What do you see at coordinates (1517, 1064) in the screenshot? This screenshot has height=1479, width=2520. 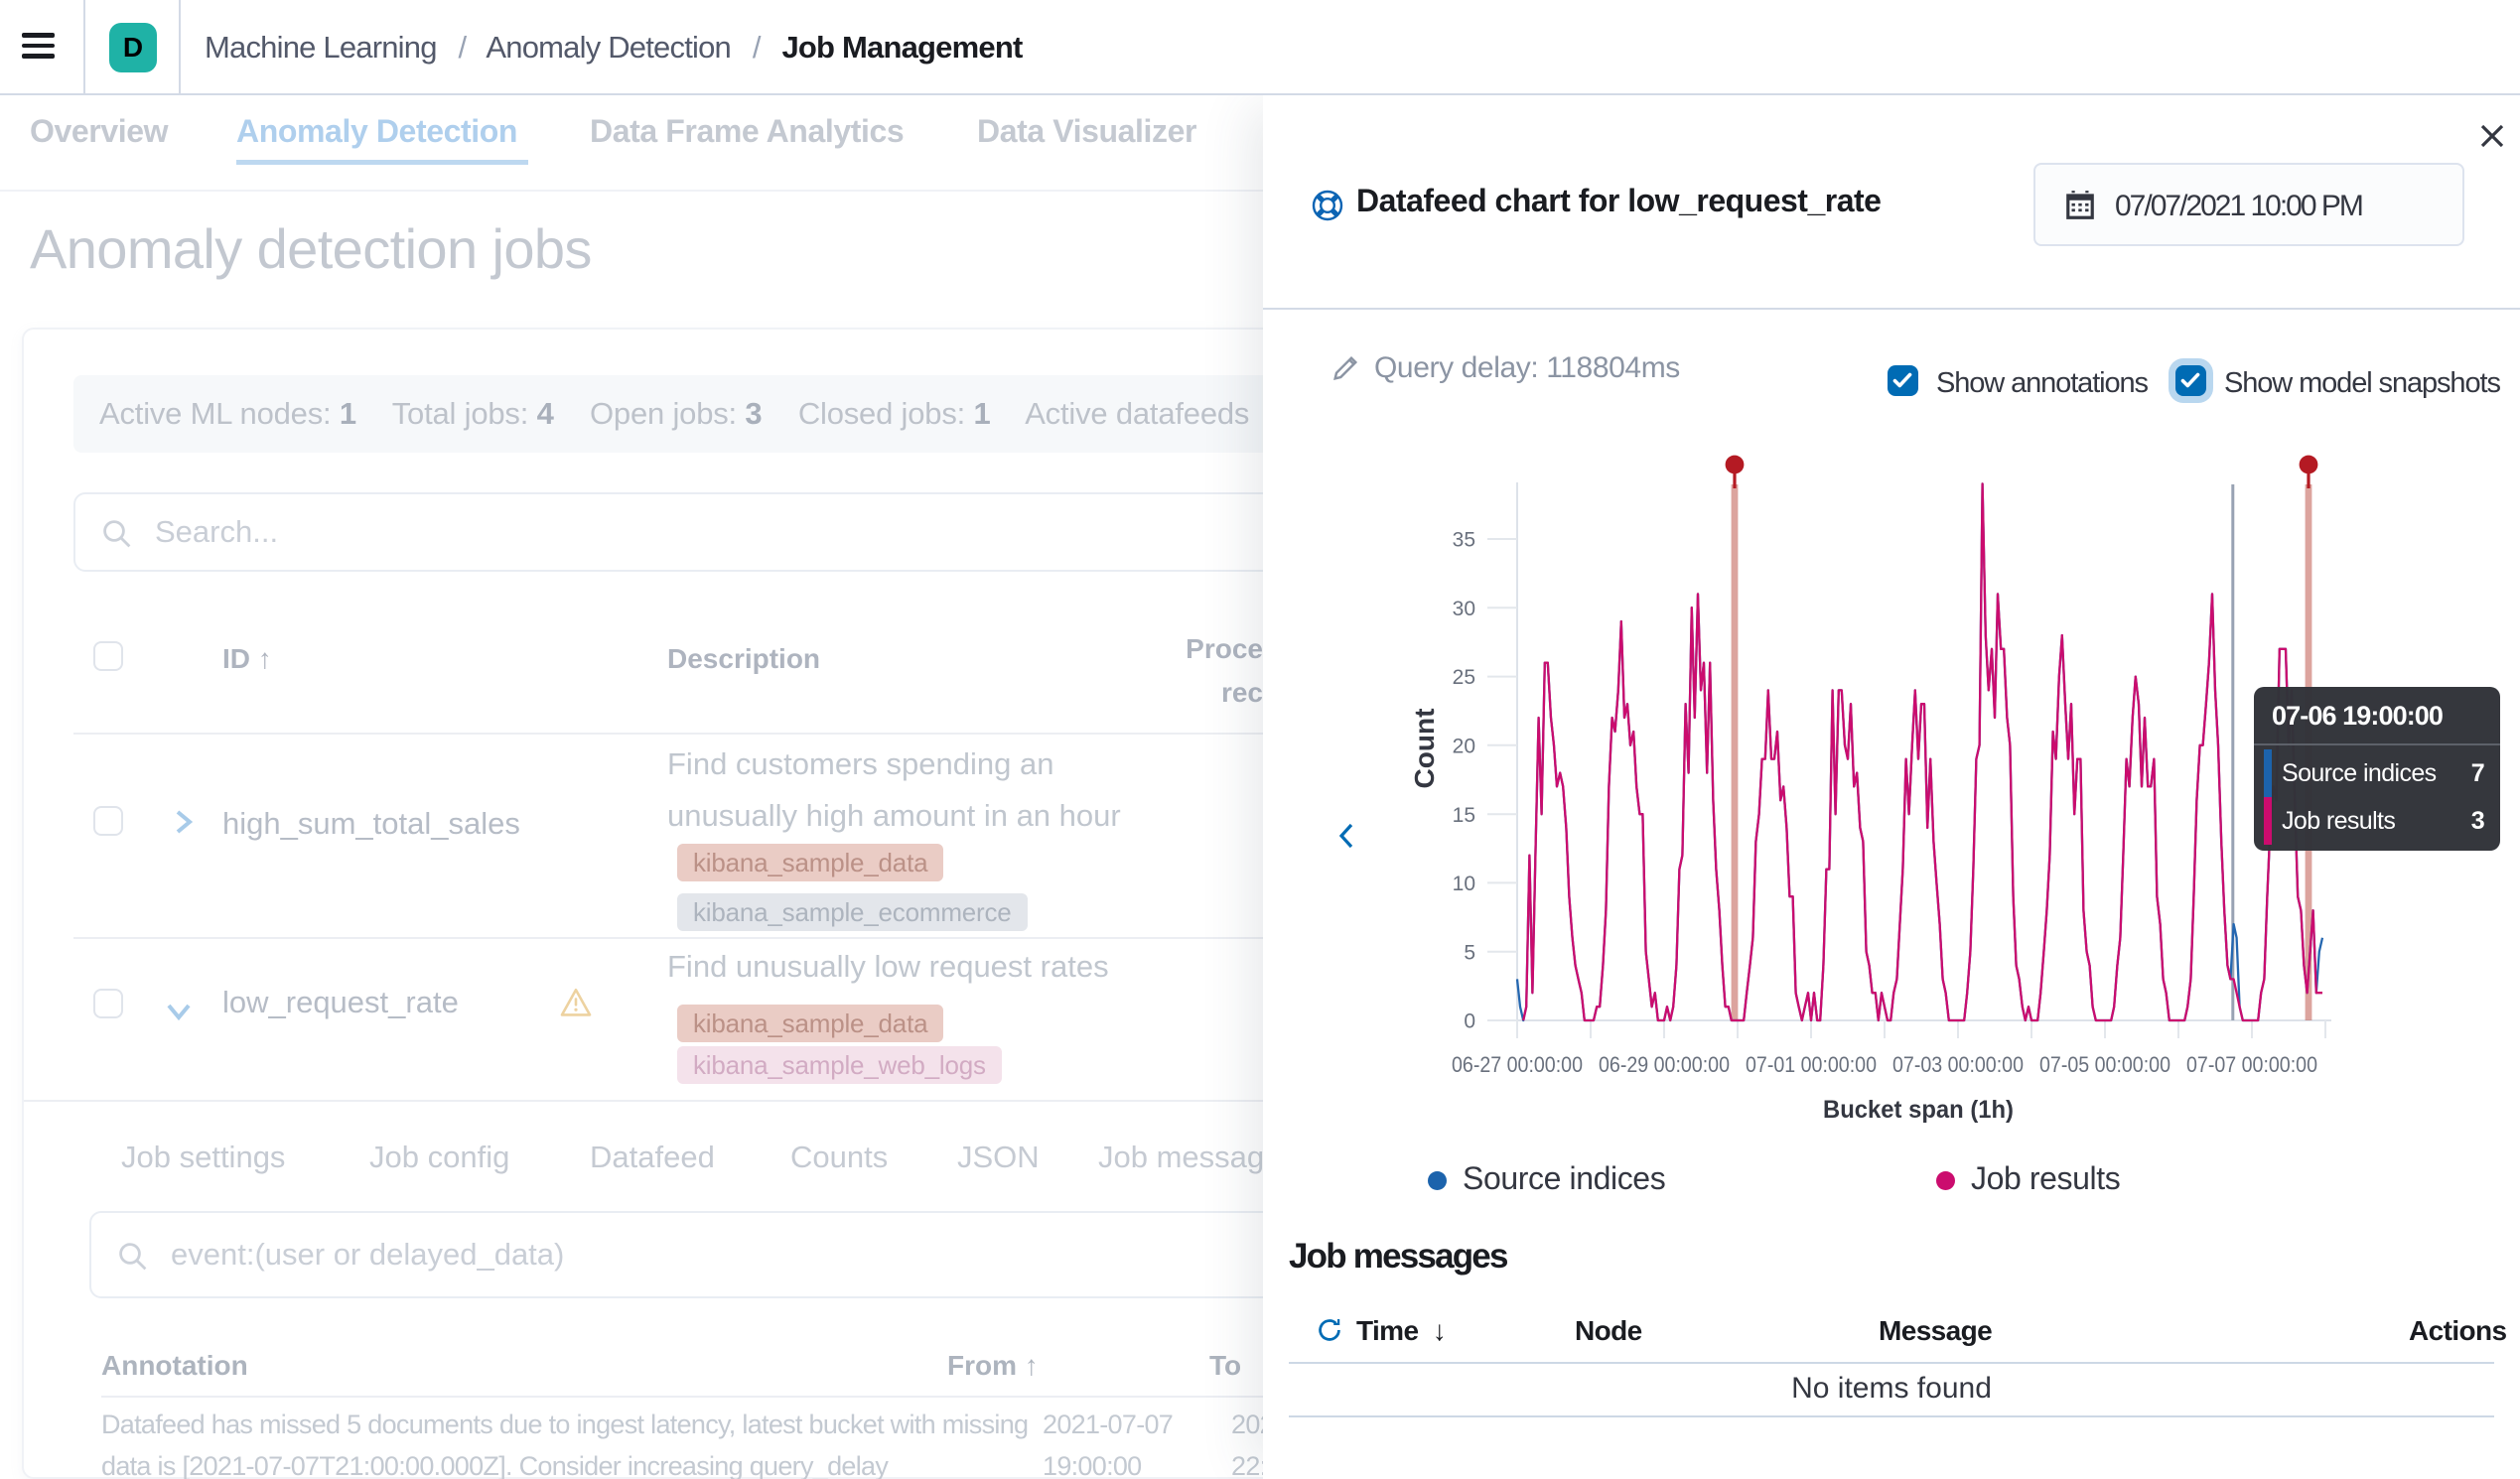 I see `svg-text: 06-27 00:00:00` at bounding box center [1517, 1064].